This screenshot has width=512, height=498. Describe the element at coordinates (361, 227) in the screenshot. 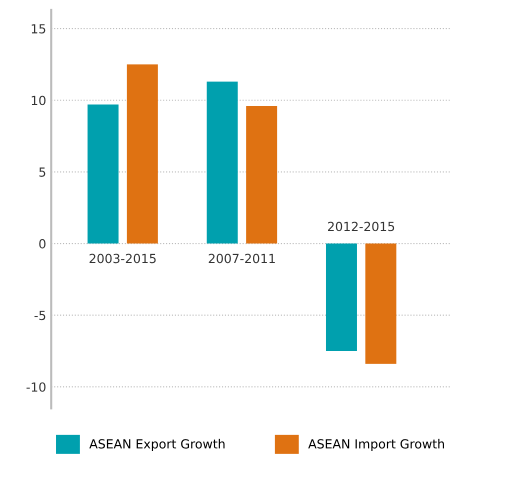

I see `x-tick-label: 2012-2015` at that location.